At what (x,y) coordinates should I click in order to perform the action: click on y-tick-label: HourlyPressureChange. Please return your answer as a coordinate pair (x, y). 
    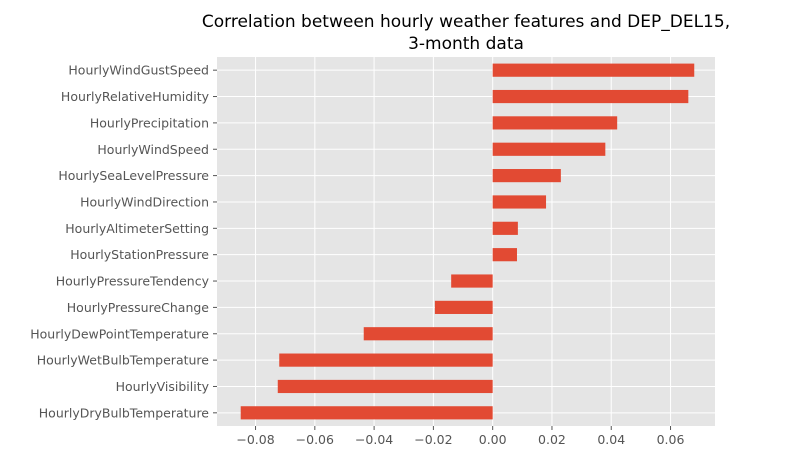
    Looking at the image, I should click on (138, 307).